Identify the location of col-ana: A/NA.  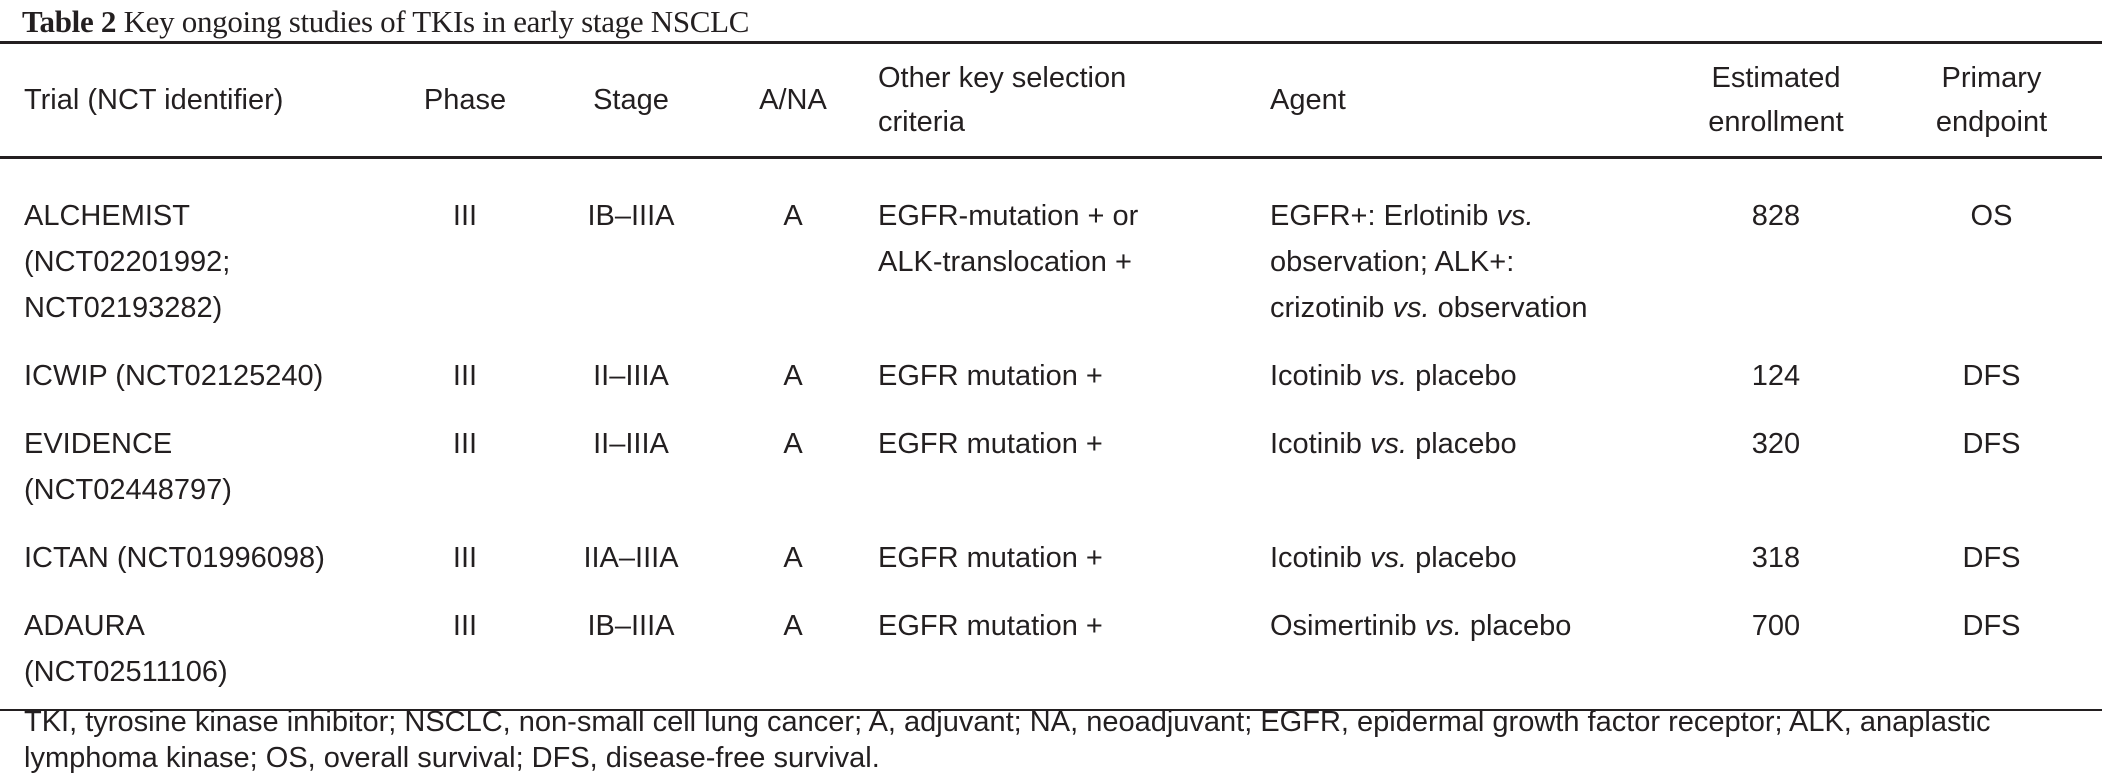
(793, 100).